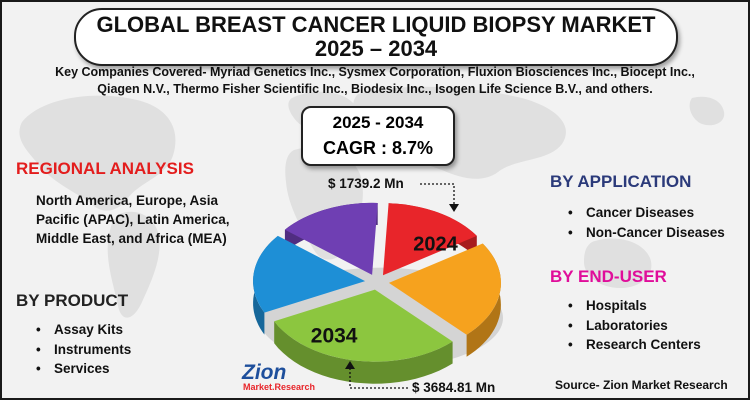 The width and height of the screenshot is (750, 400). I want to click on end-user-list: Hospitals Laboratories Research Centers, so click(634, 325).